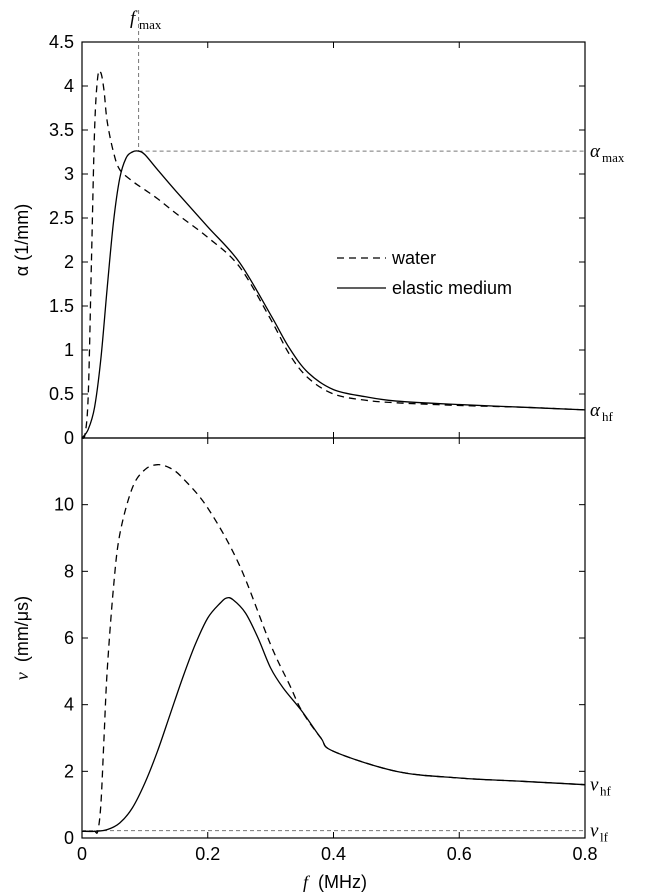 This screenshot has height=892, width=651. I want to click on velocity-ytick-label-5: 10, so click(64, 505).